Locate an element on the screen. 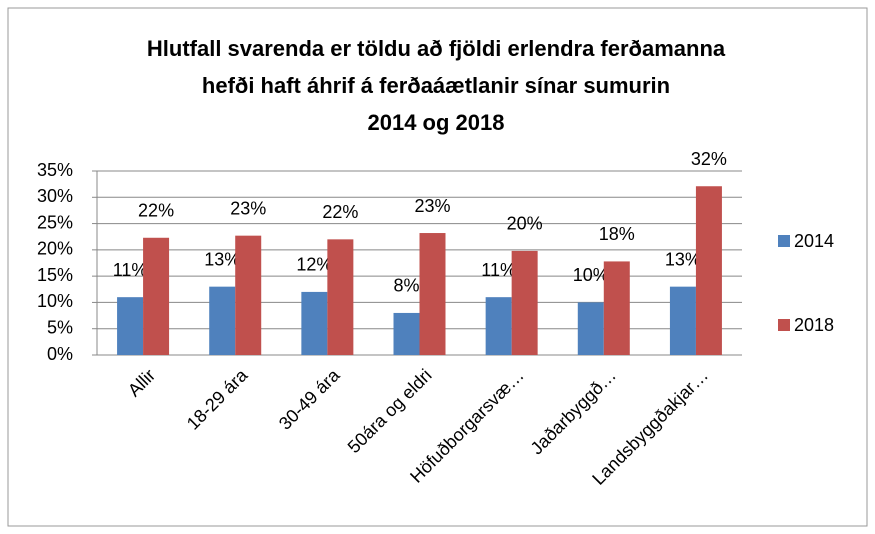 This screenshot has height=534, width=875. data-label: 12% is located at coordinates (314, 265).